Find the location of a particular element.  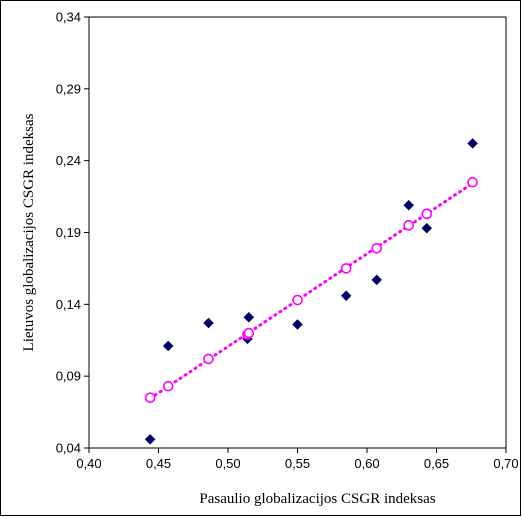

x-tick-label: 0,60 is located at coordinates (366, 463).